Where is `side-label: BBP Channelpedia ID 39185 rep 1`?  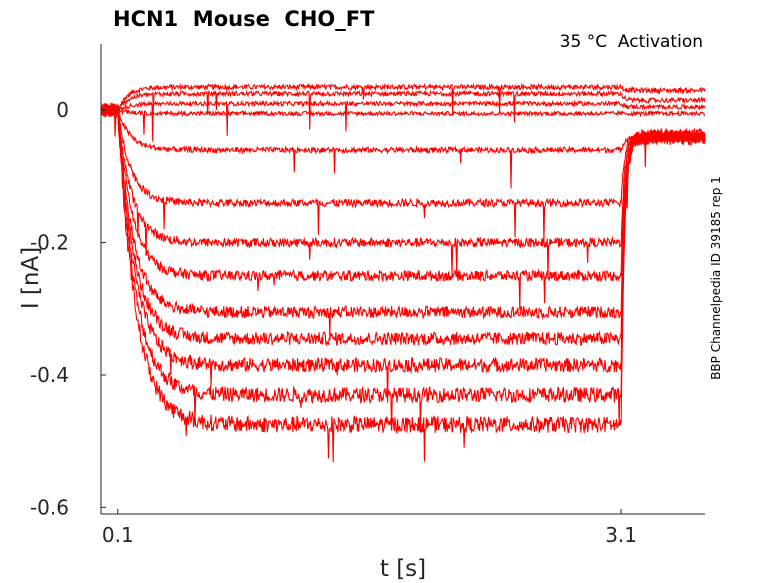
side-label: BBP Channelpedia ID 39185 rep 1 is located at coordinates (716, 278).